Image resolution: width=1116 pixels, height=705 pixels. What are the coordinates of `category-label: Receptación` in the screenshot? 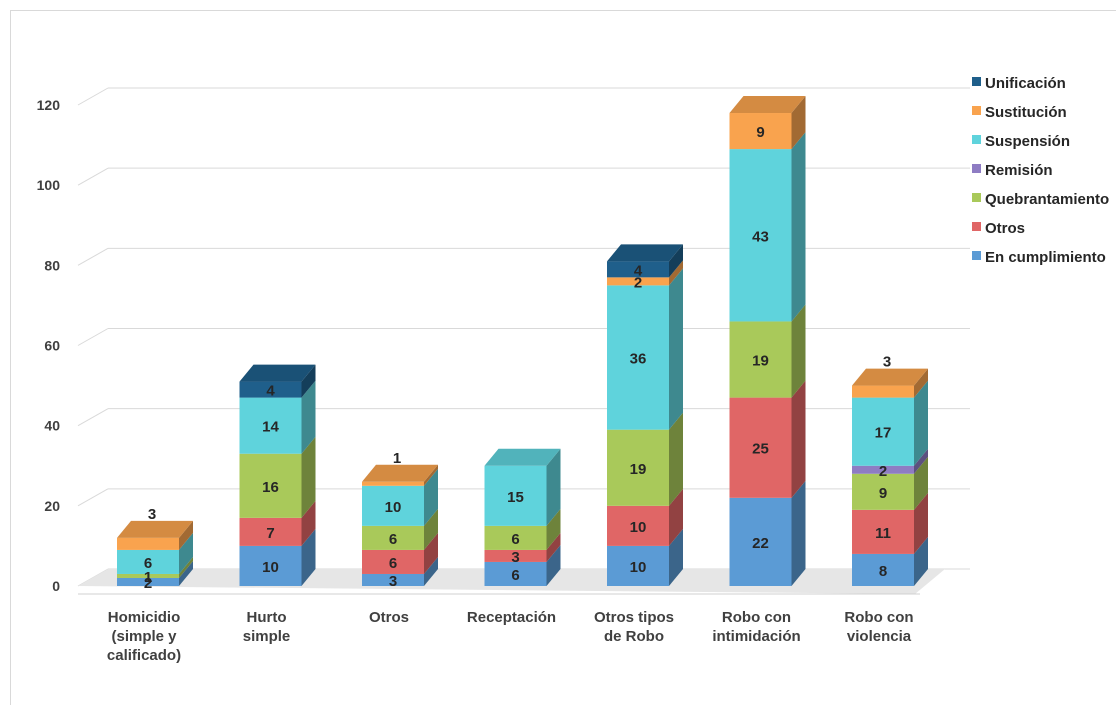 It's located at (511, 617).